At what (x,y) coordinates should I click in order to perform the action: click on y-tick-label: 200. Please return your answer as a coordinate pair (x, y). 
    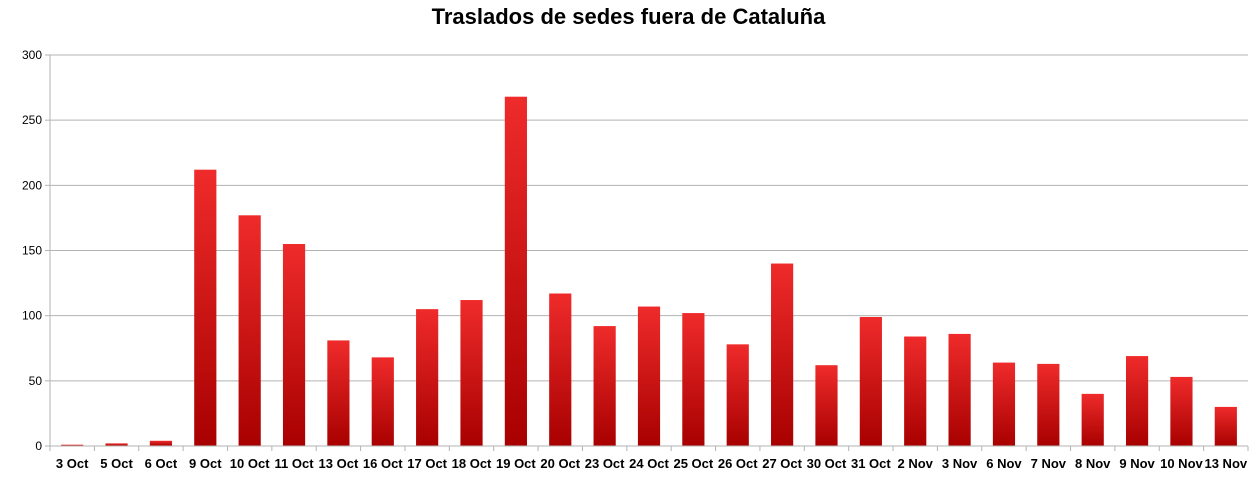
    Looking at the image, I should click on (32, 185).